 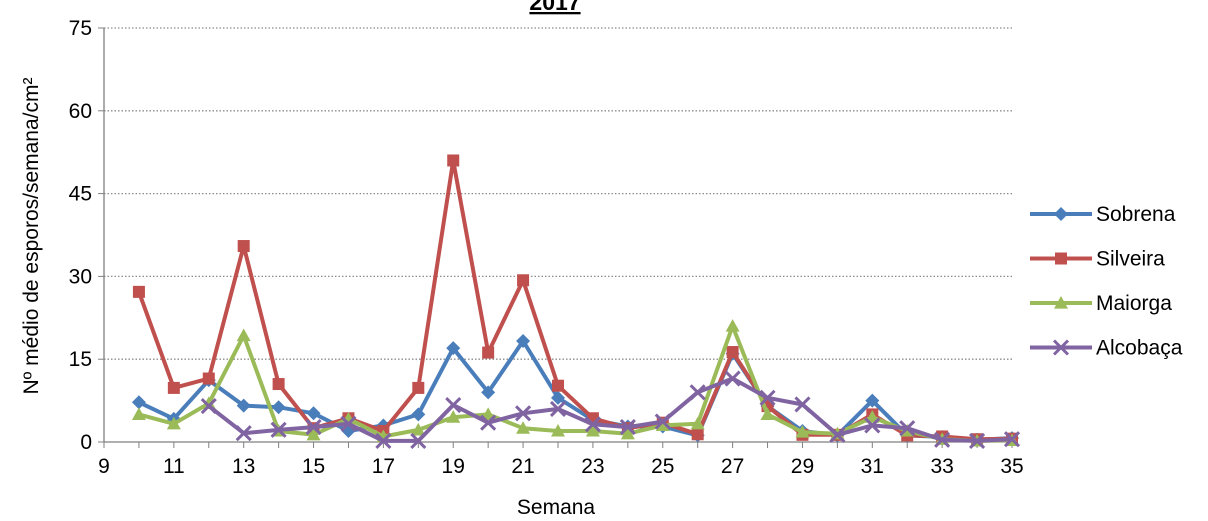 What do you see at coordinates (104, 466) in the screenshot?
I see `x-tick-label: 9` at bounding box center [104, 466].